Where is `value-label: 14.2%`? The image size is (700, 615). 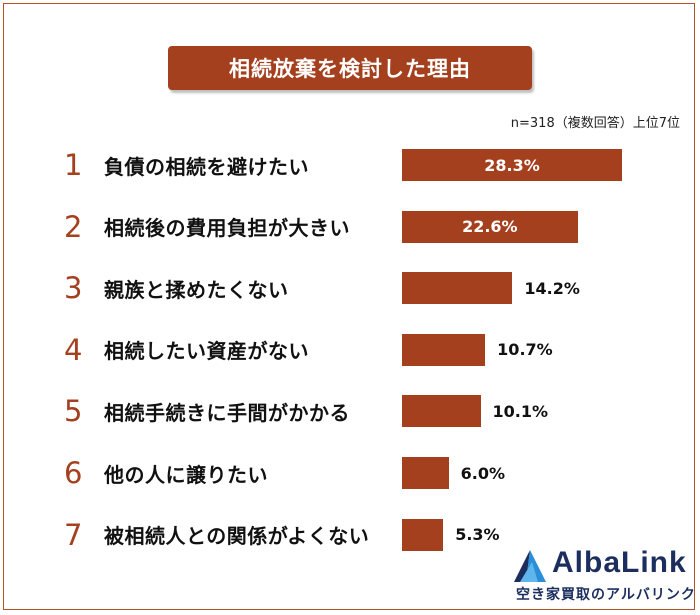
value-label: 14.2% is located at coordinates (552, 288).